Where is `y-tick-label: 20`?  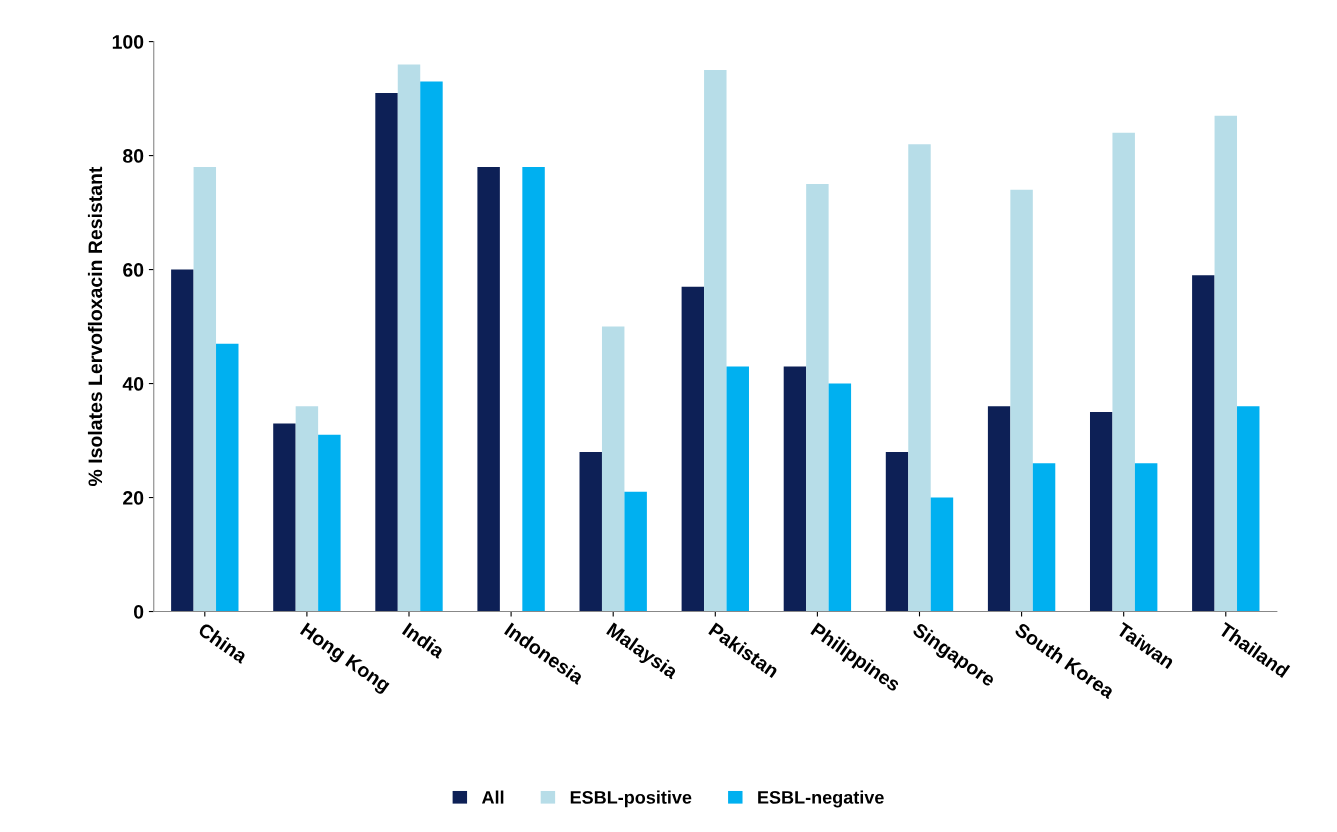
y-tick-label: 20 is located at coordinates (133, 498).